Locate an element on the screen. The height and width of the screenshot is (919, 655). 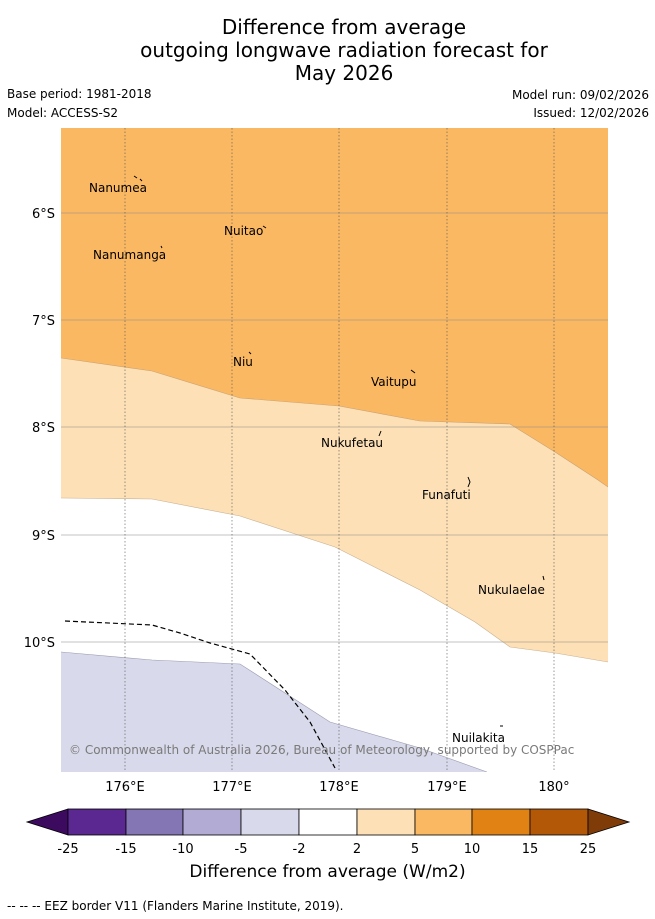
place-nuilakita: Nuilakita is located at coordinates (478, 738).